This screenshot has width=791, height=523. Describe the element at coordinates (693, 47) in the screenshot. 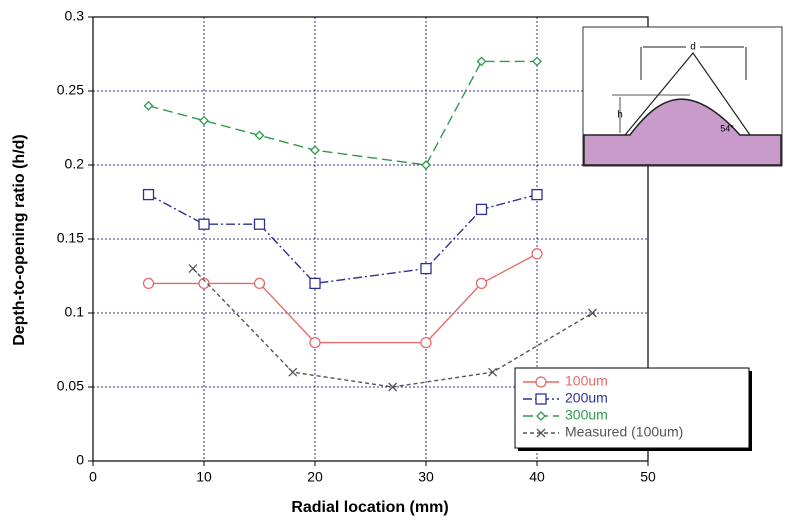

I see `inset-label: d` at that location.